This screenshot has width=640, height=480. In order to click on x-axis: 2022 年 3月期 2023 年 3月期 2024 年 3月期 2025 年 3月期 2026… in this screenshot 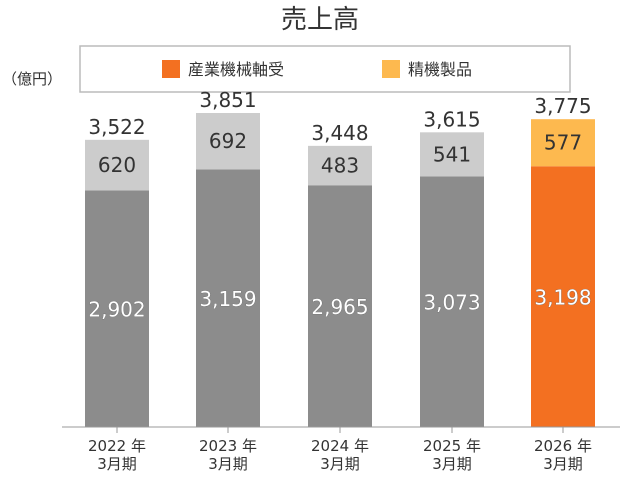, I will do `click(340, 450)`.